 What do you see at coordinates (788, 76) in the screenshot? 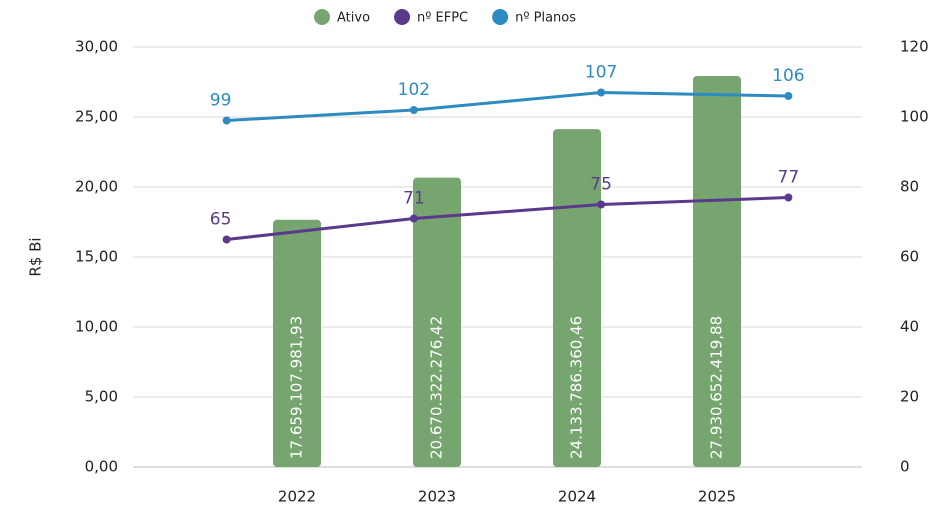
I see `line-value-label: 106` at bounding box center [788, 76].